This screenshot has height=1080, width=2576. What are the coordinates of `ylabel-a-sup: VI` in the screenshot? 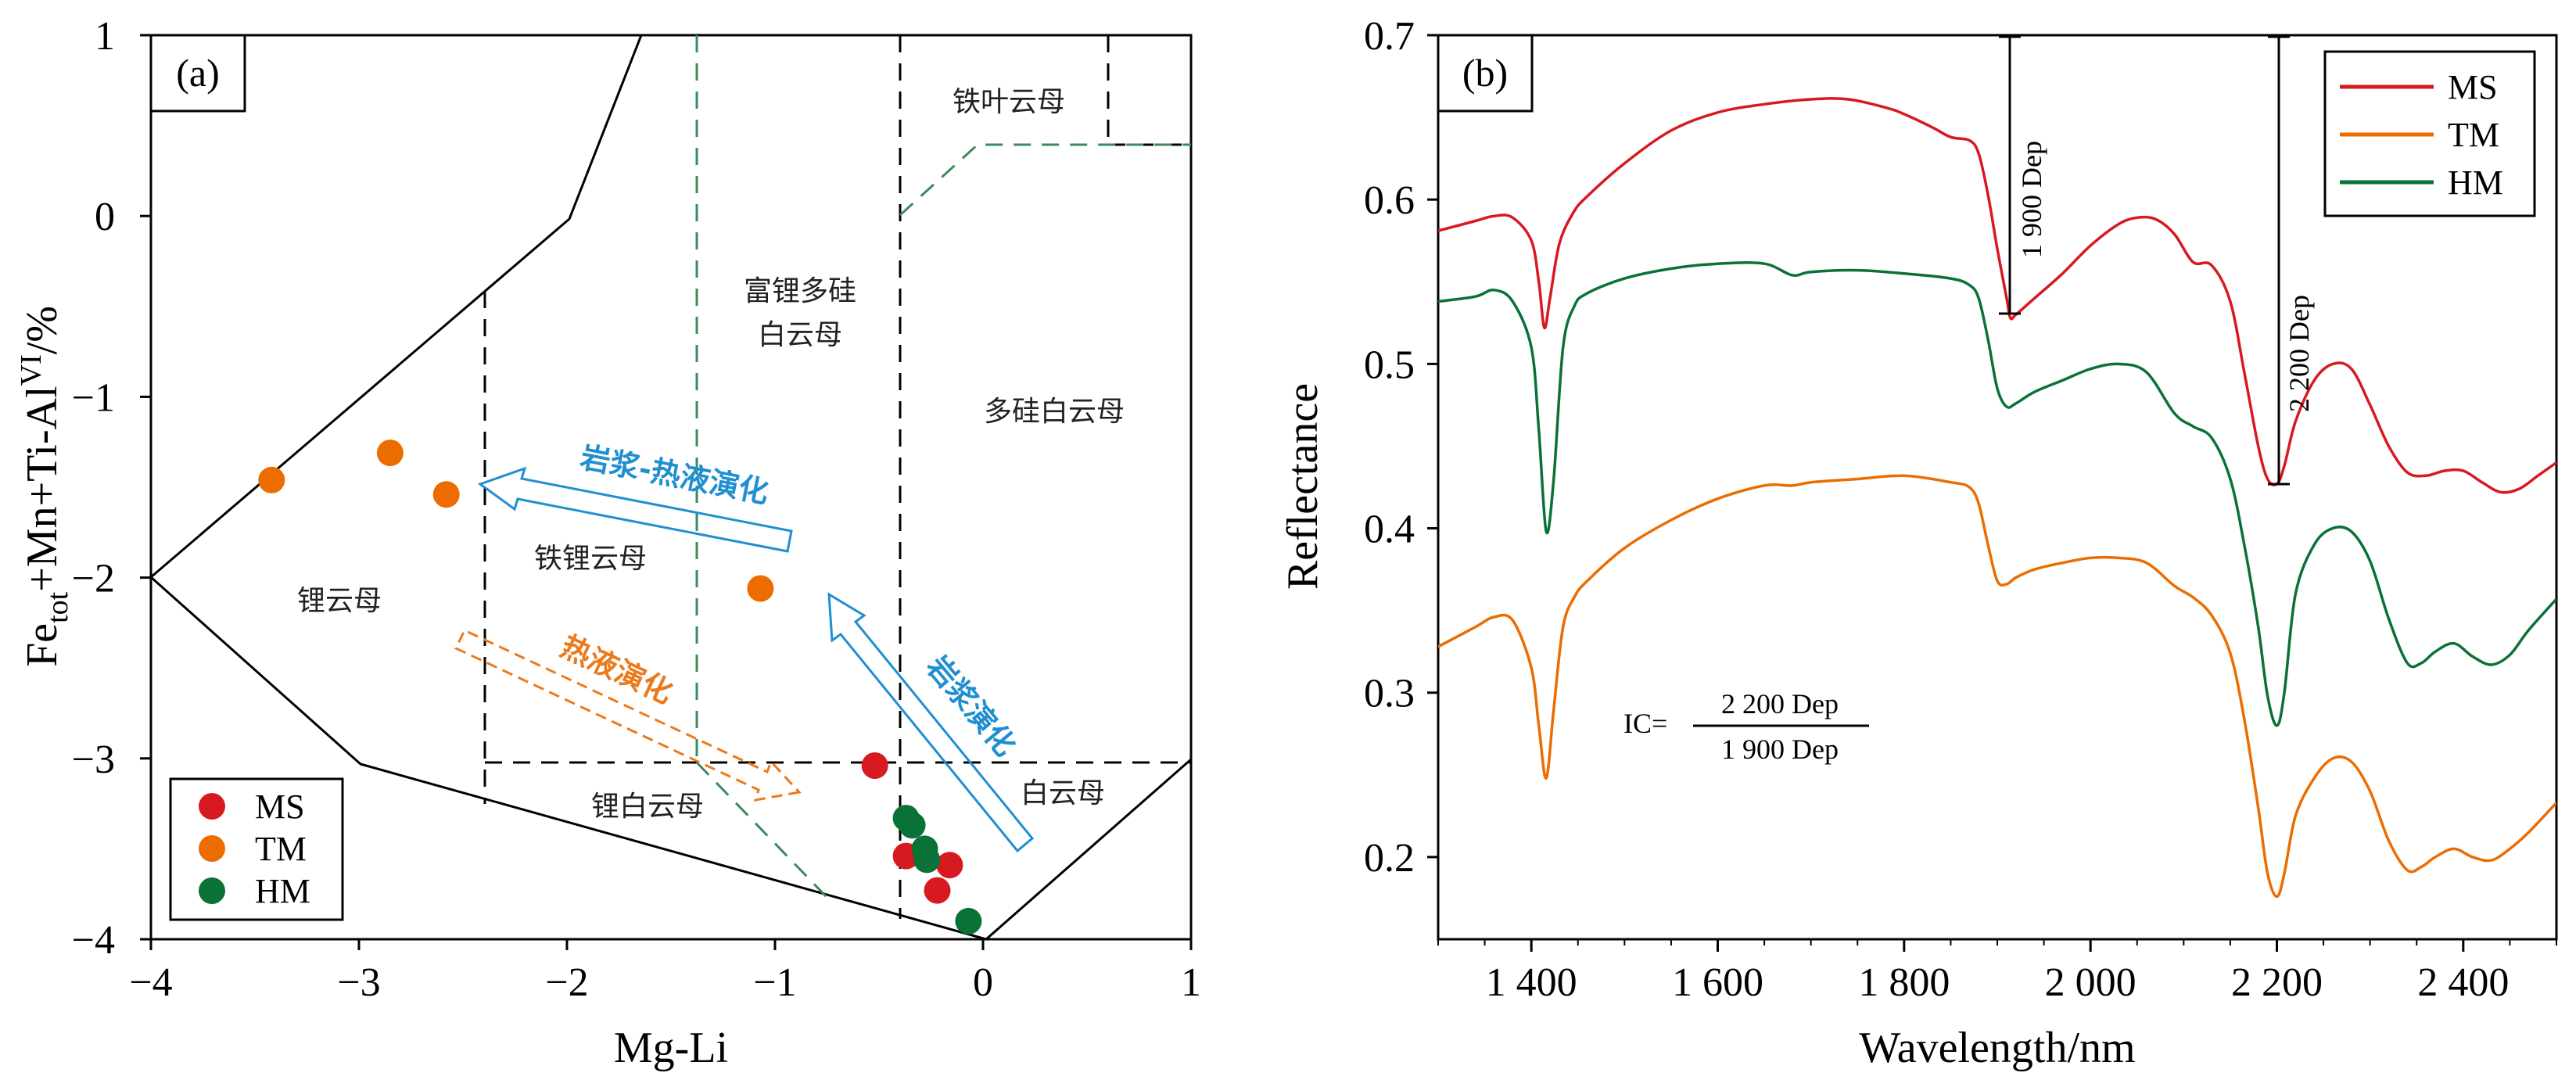 It's located at (32, 370).